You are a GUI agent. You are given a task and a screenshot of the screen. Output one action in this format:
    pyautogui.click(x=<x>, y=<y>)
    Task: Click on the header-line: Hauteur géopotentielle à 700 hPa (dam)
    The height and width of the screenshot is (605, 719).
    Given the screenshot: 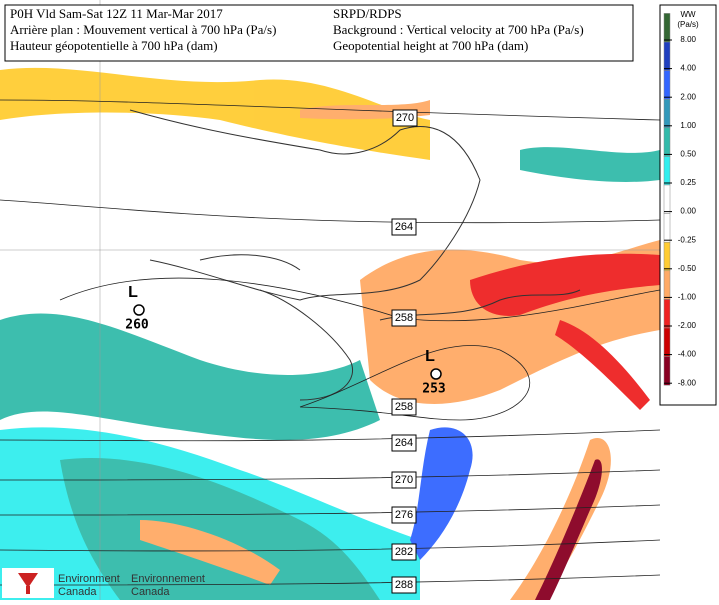 What is the action you would take?
    pyautogui.click(x=114, y=45)
    